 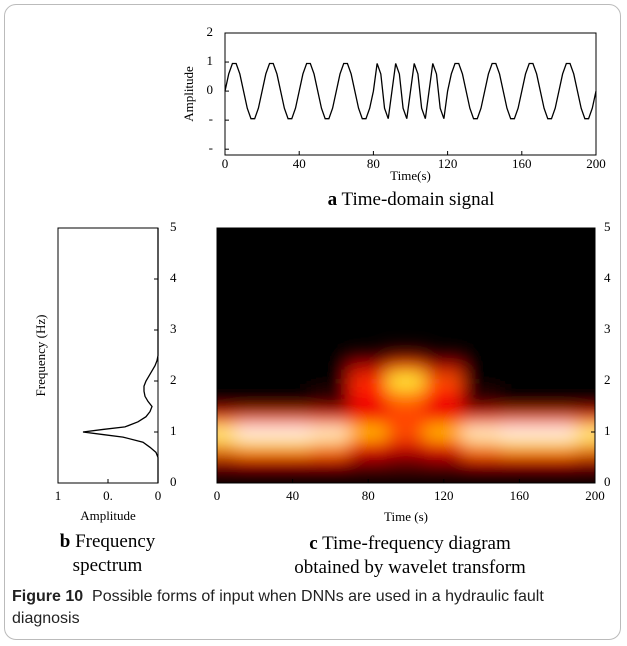 What do you see at coordinates (58, 495) in the screenshot?
I see `x-tick-label: 1` at bounding box center [58, 495].